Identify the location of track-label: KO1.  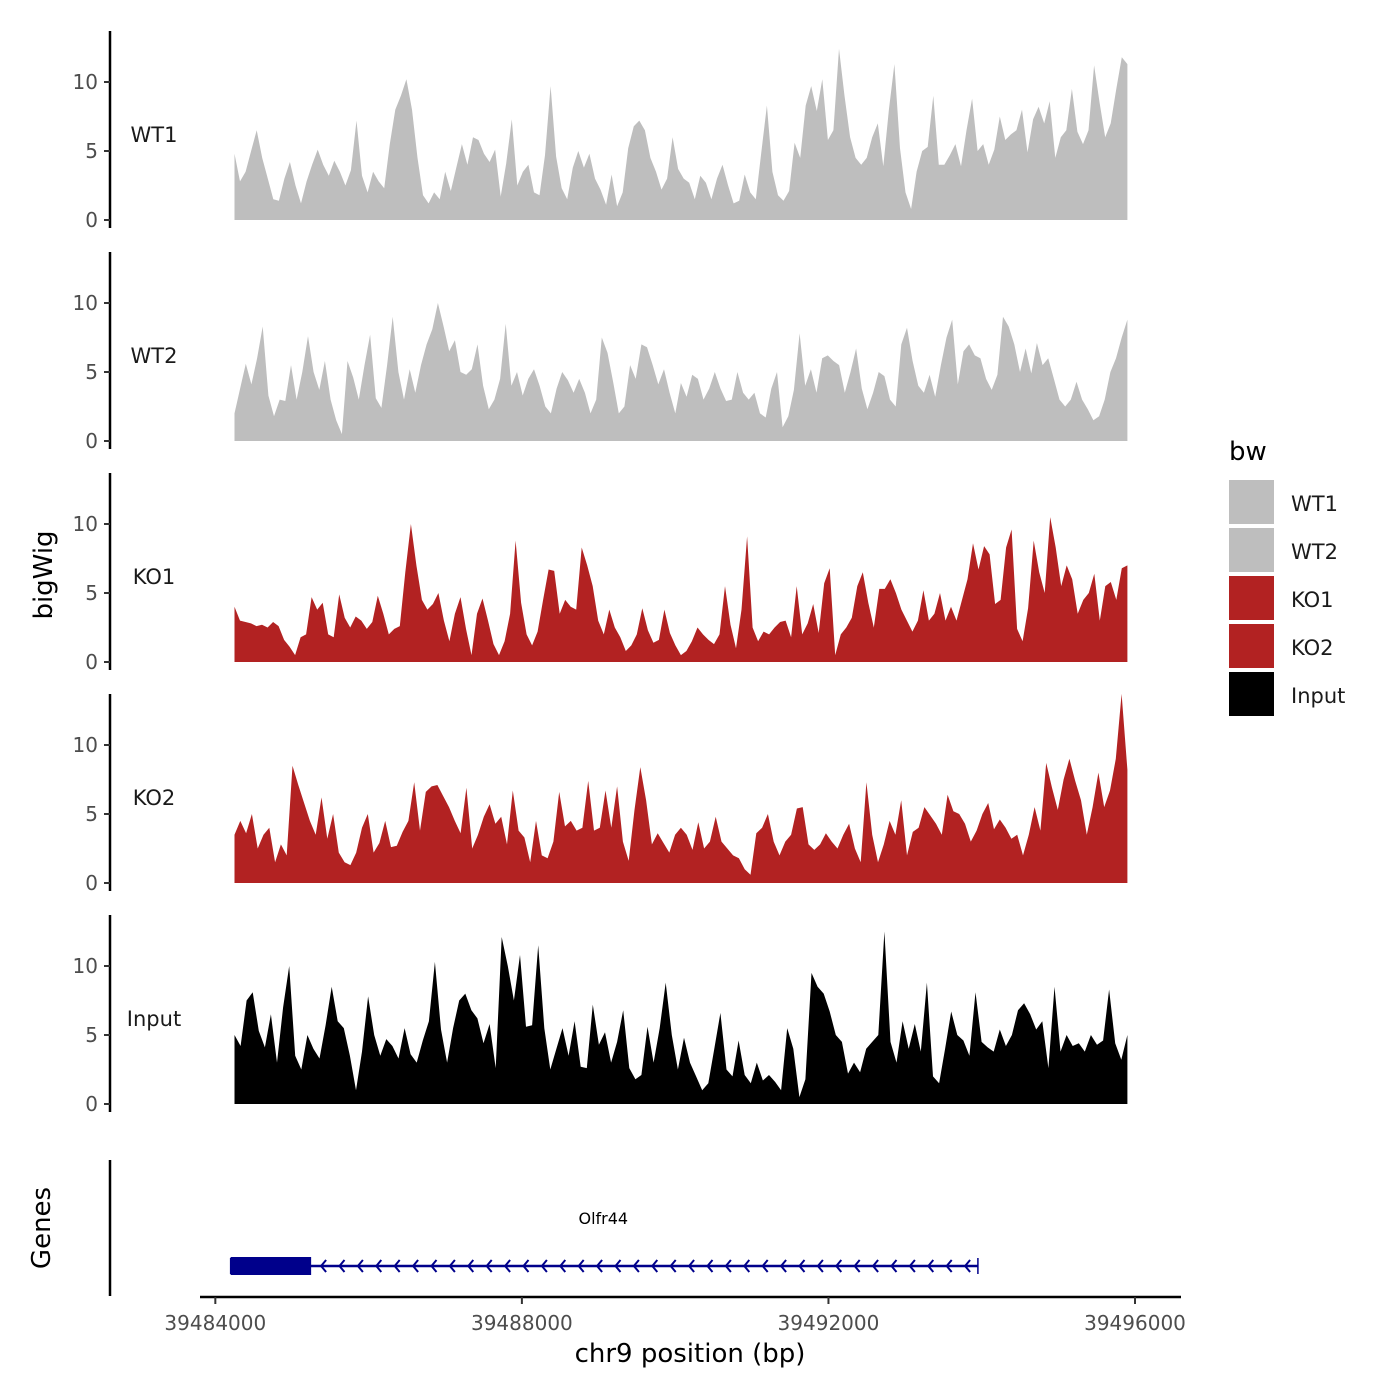
(154, 577).